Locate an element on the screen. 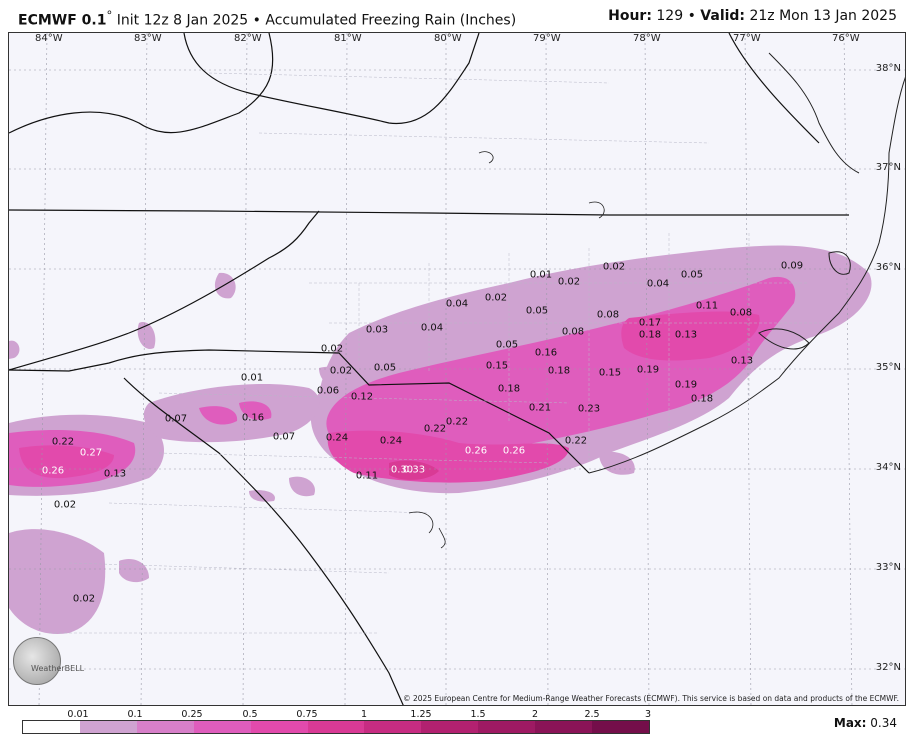  legend-tick: 0.01 is located at coordinates (78, 714).